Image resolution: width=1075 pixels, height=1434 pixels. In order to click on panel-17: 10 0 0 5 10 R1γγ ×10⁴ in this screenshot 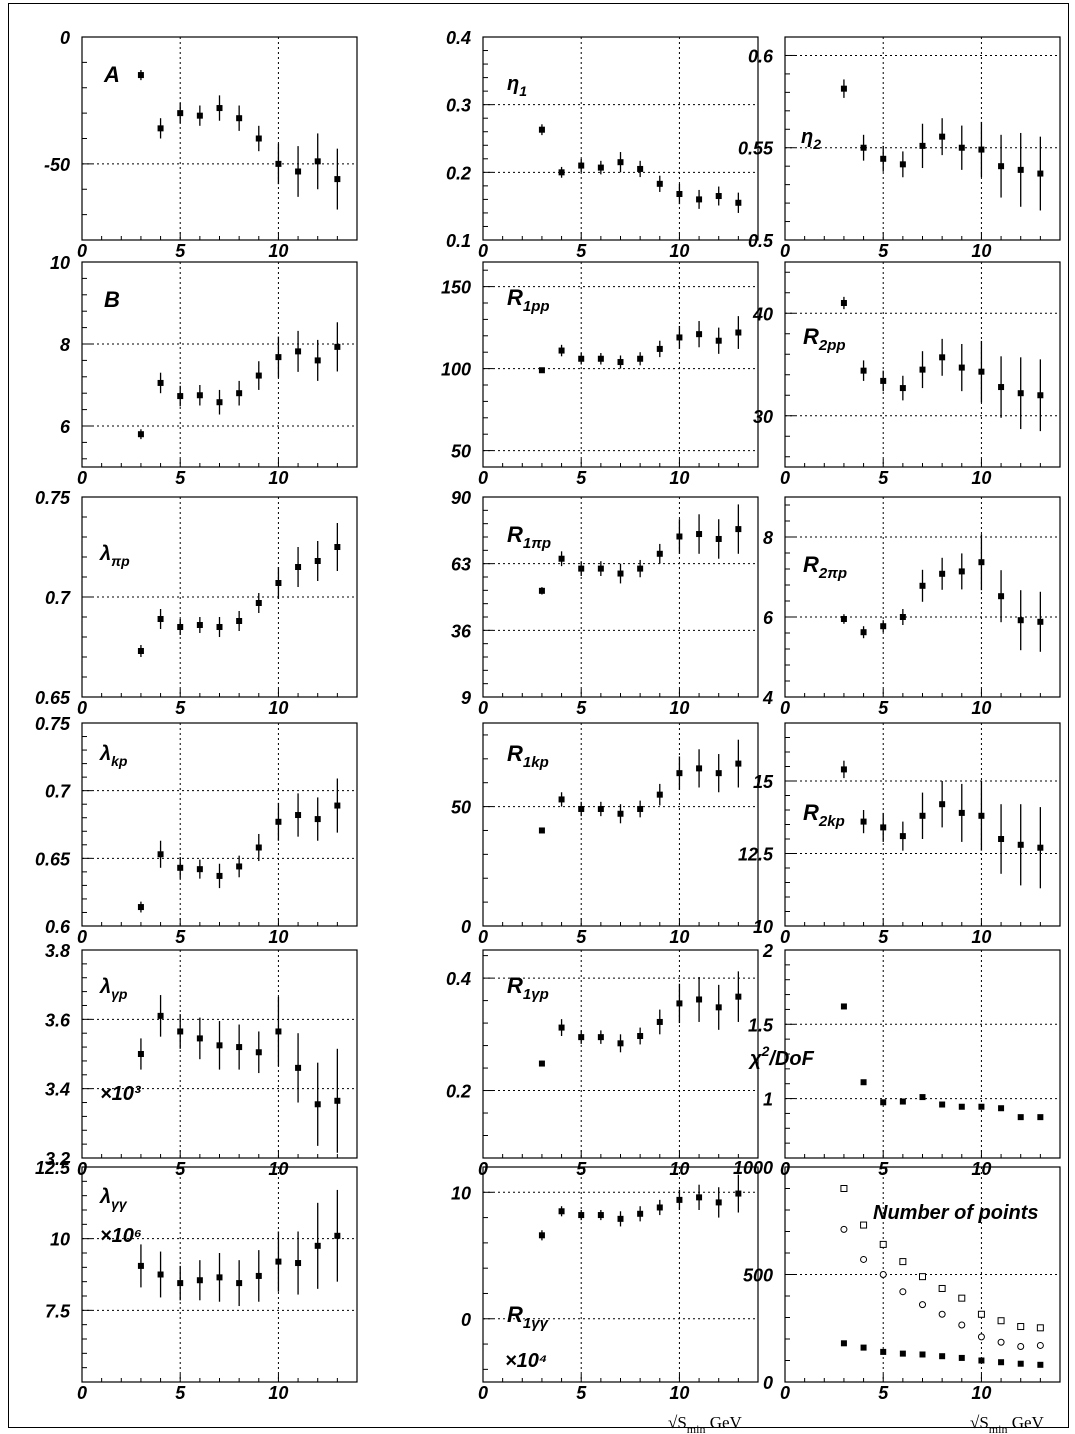, I will do `click(605, 1284)`.